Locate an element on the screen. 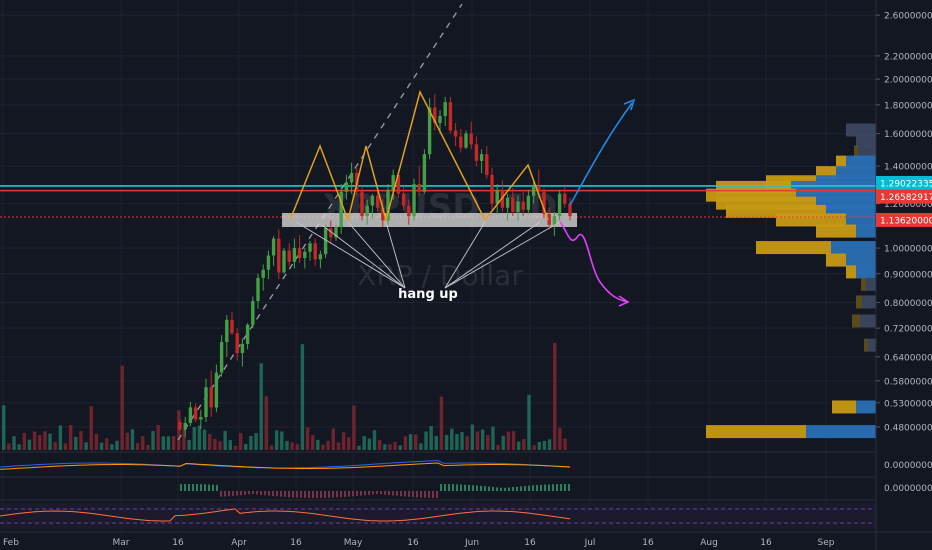  neckline-zone is located at coordinates (429, 220).